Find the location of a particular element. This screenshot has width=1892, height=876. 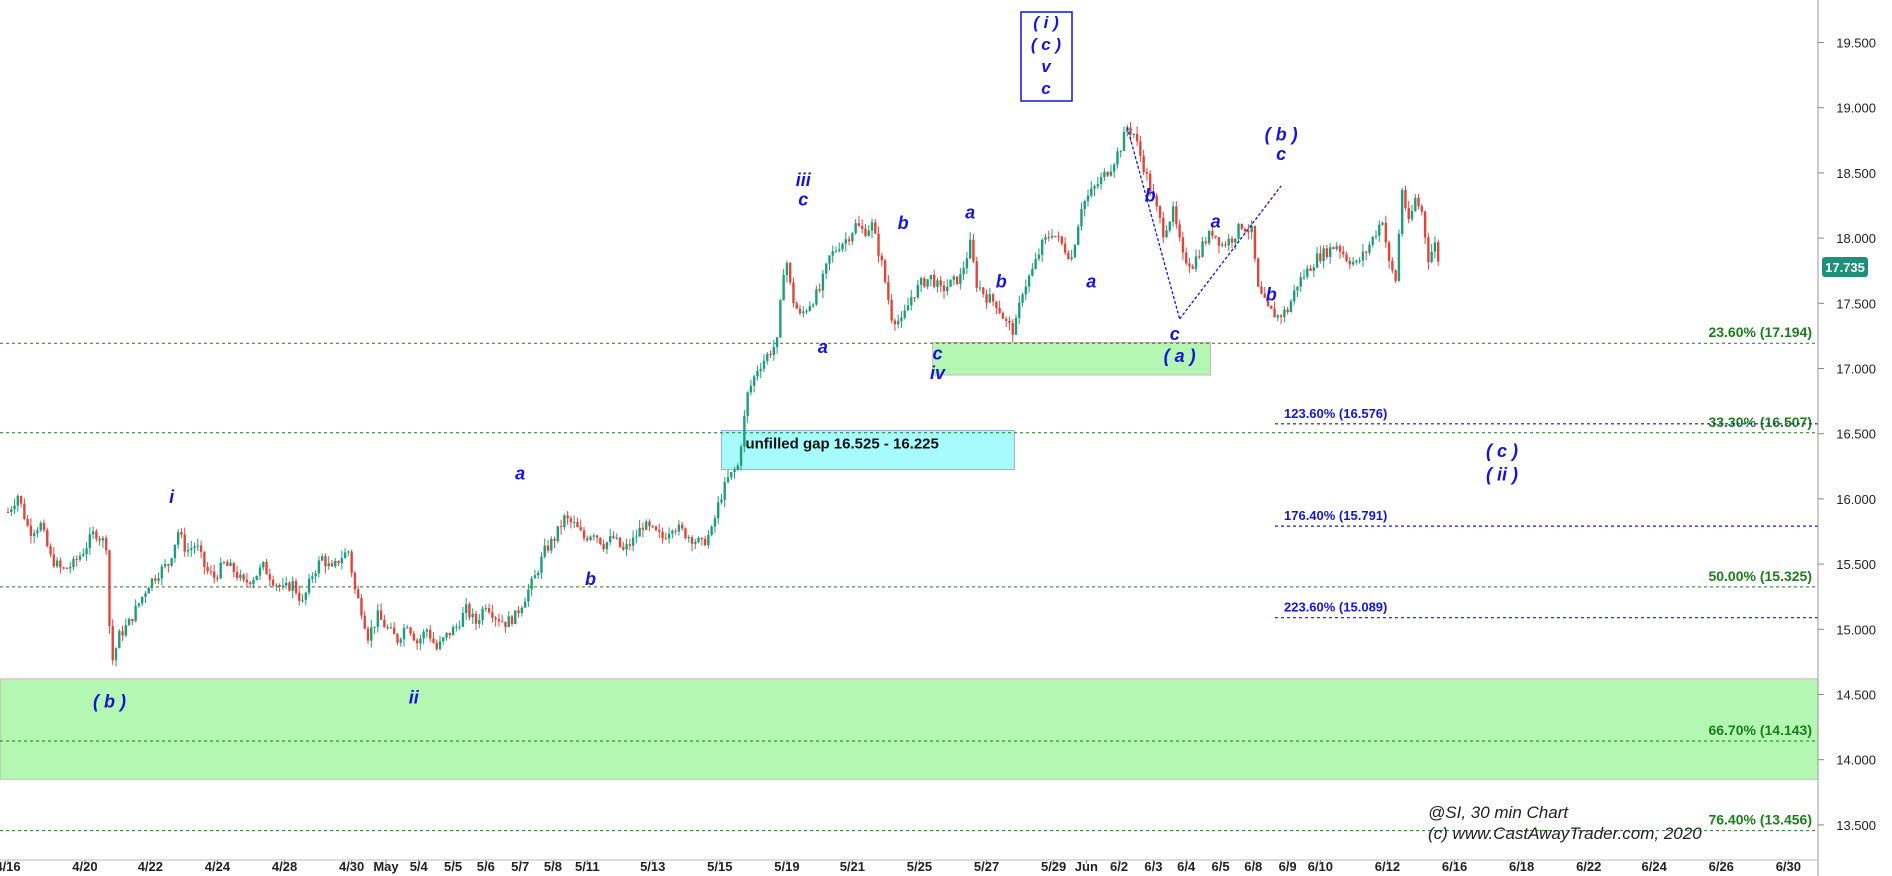

x-tick-label: 6/8 is located at coordinates (1253, 866).